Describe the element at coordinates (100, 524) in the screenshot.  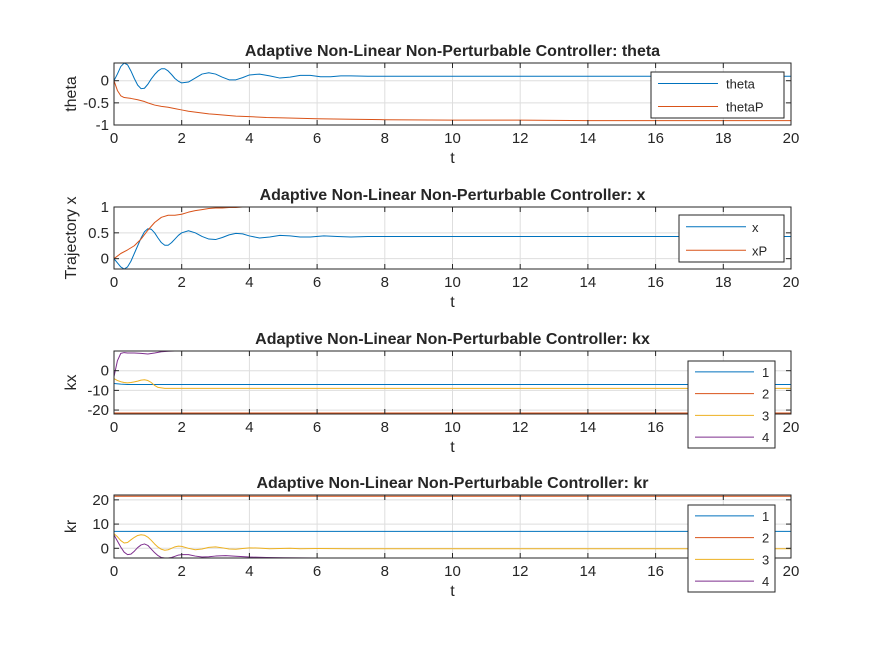
I see `y-tick-label: 10` at that location.